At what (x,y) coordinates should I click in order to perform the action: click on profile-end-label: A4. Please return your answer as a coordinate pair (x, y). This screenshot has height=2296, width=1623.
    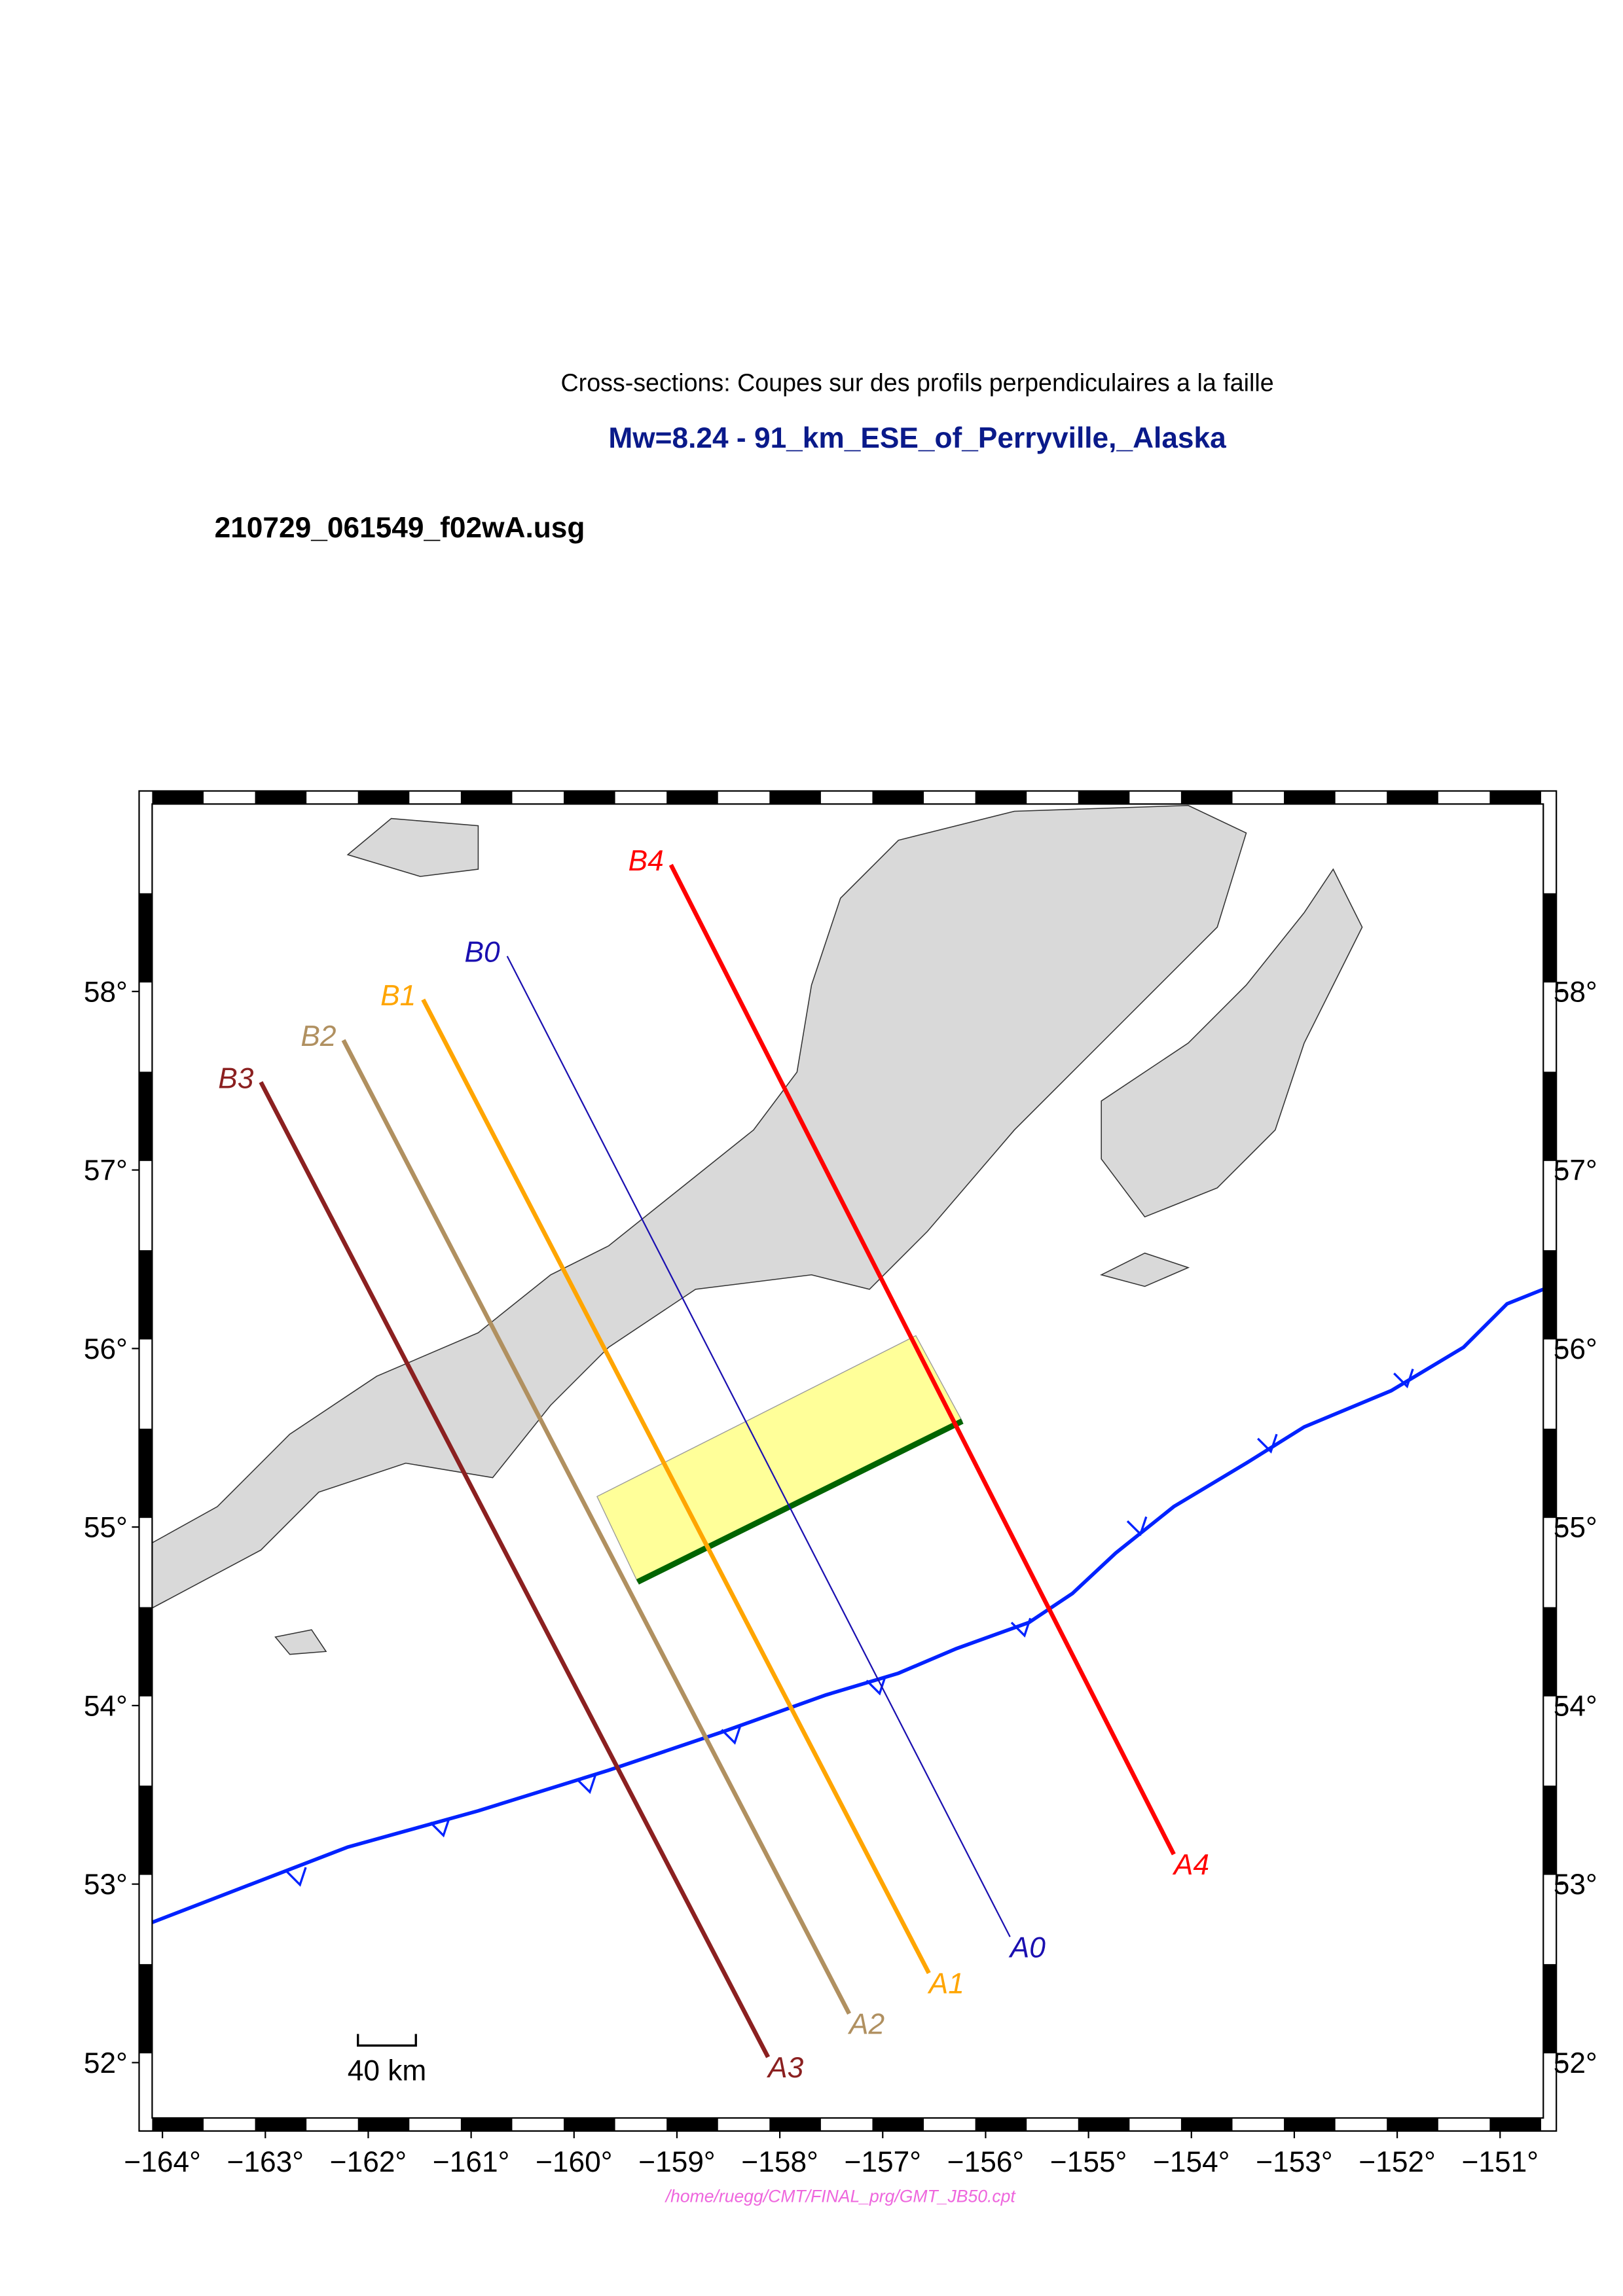
    Looking at the image, I should click on (1190, 1865).